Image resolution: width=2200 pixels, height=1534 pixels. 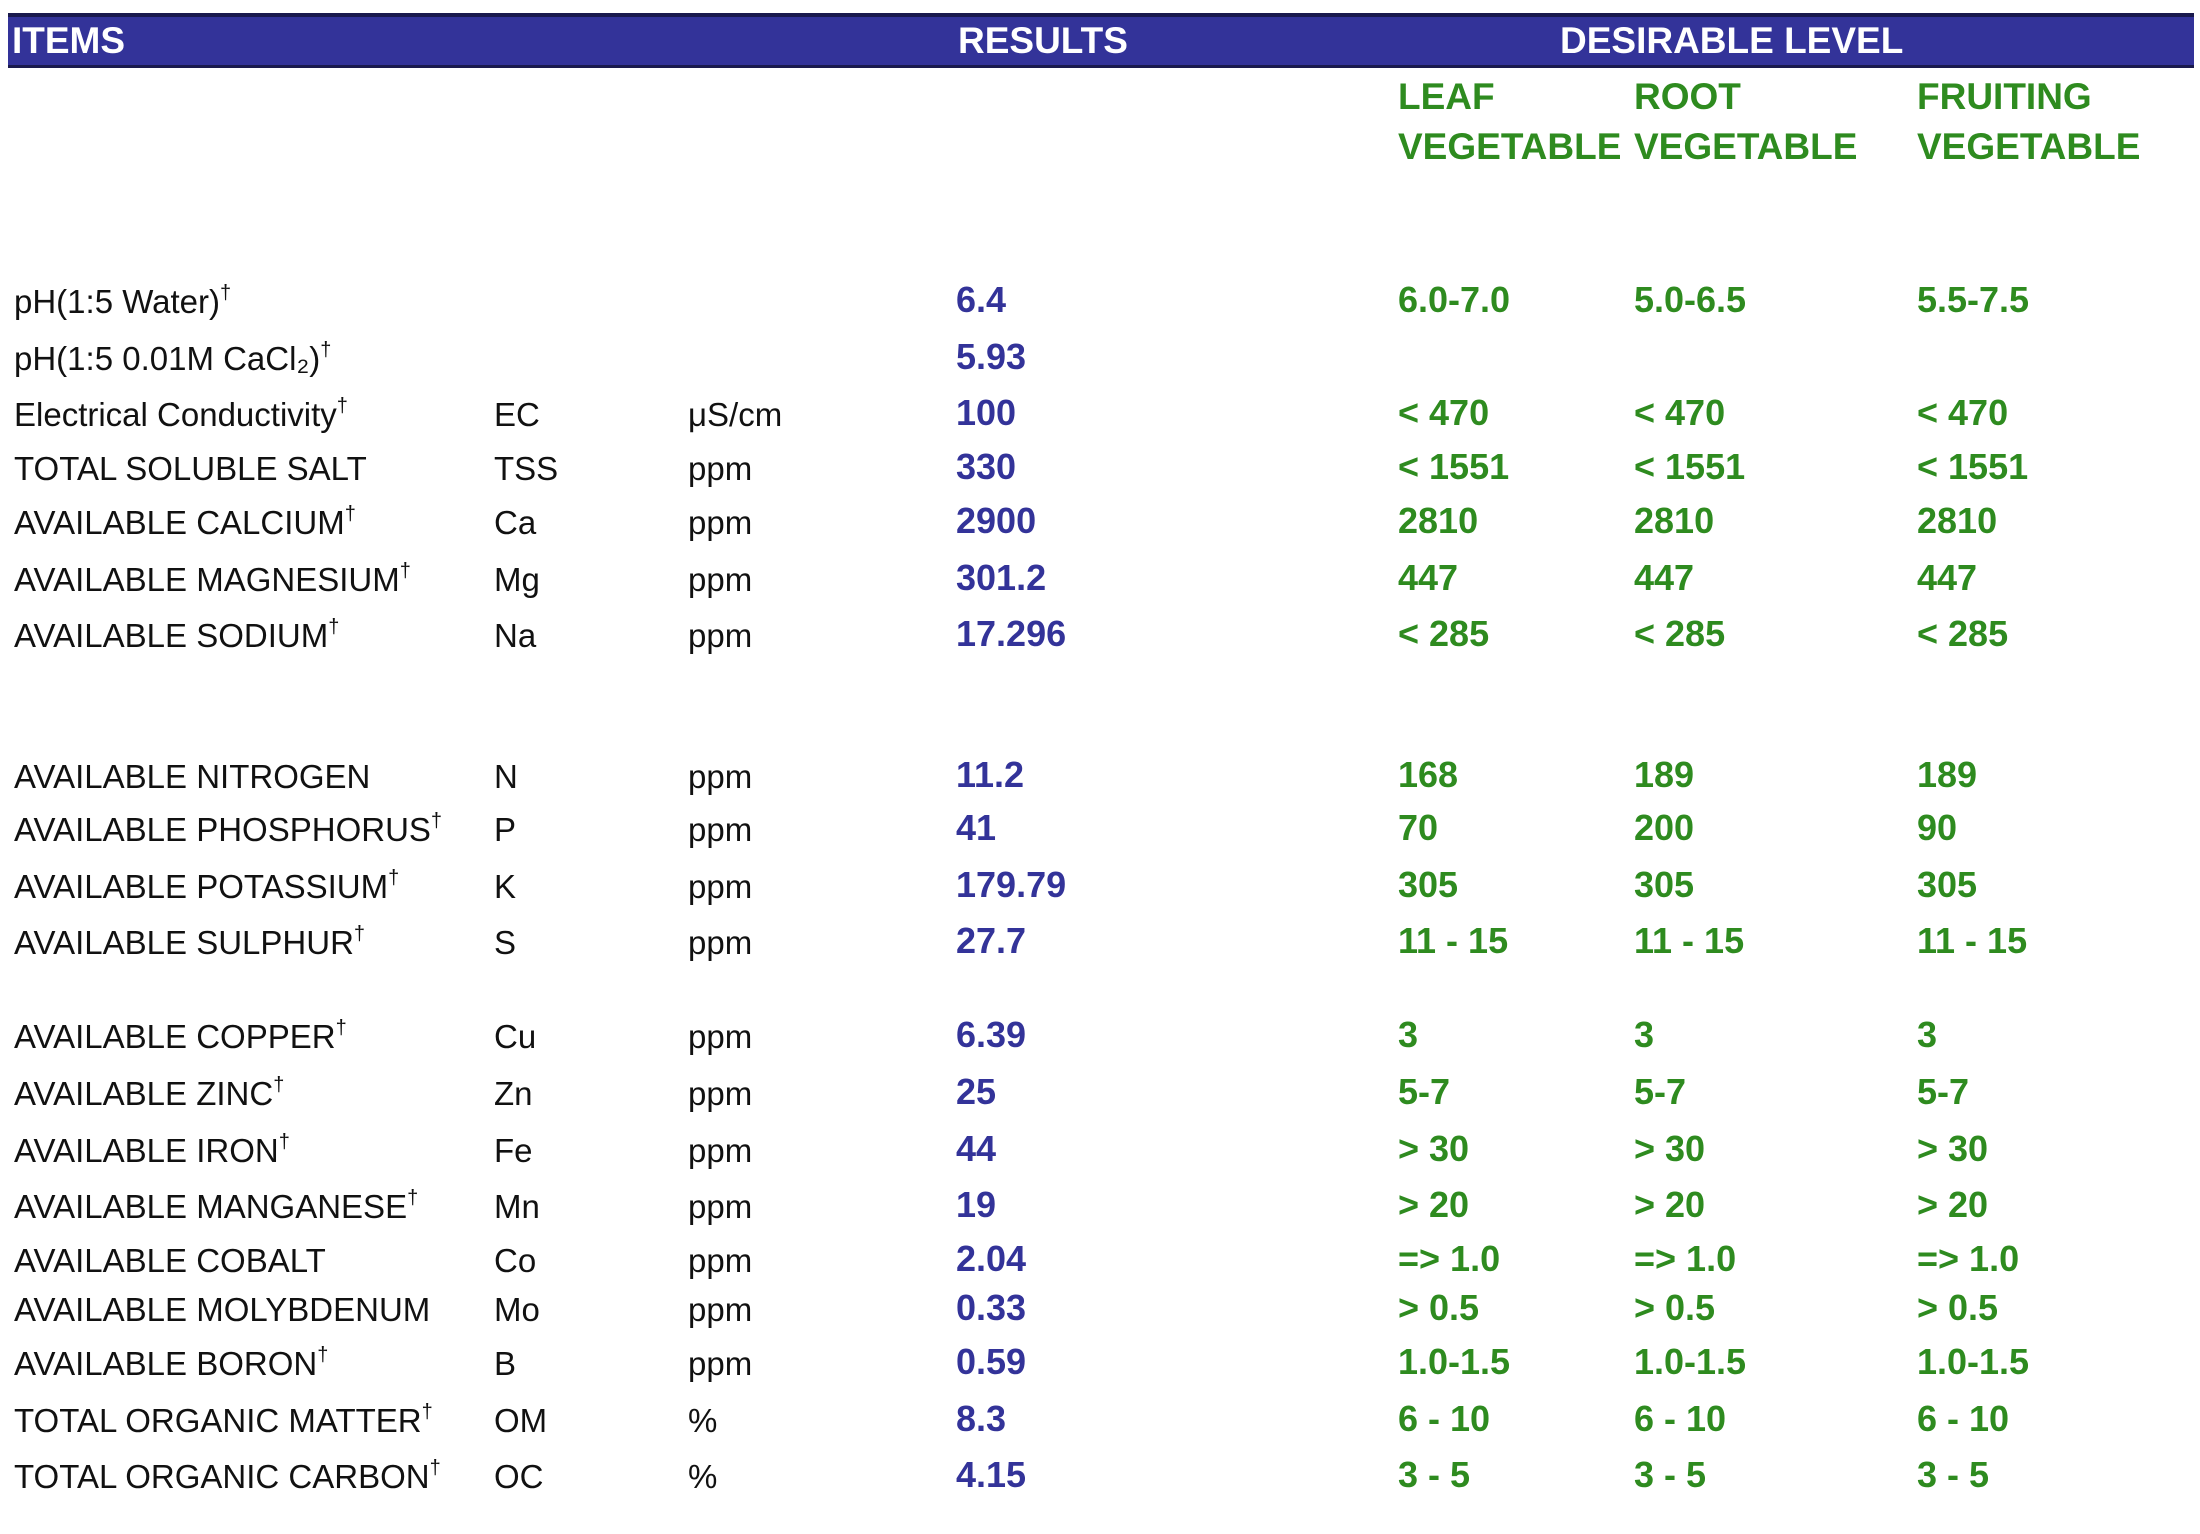 I want to click on item-label: AVAILABLE PHOSPHORUS, so click(x=222, y=829).